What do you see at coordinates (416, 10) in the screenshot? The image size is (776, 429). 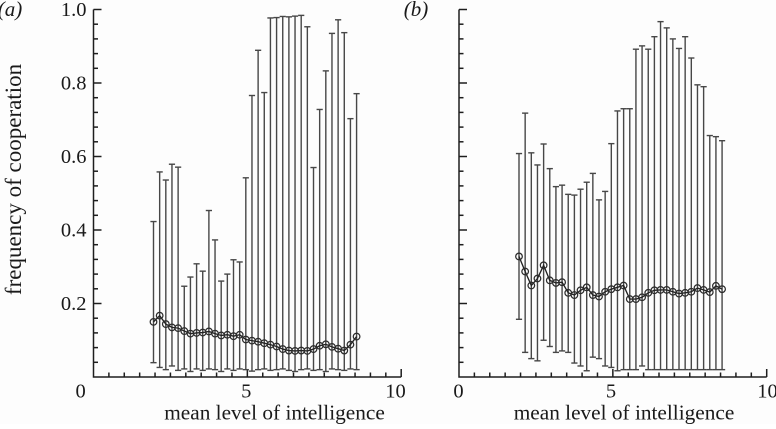 I see `svg-text: (b)` at bounding box center [416, 10].